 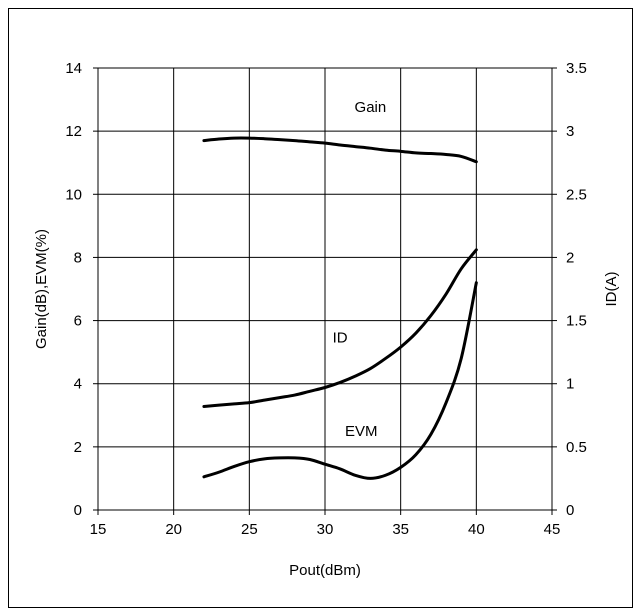 I want to click on y-left-tick-label: 6, so click(x=78, y=321).